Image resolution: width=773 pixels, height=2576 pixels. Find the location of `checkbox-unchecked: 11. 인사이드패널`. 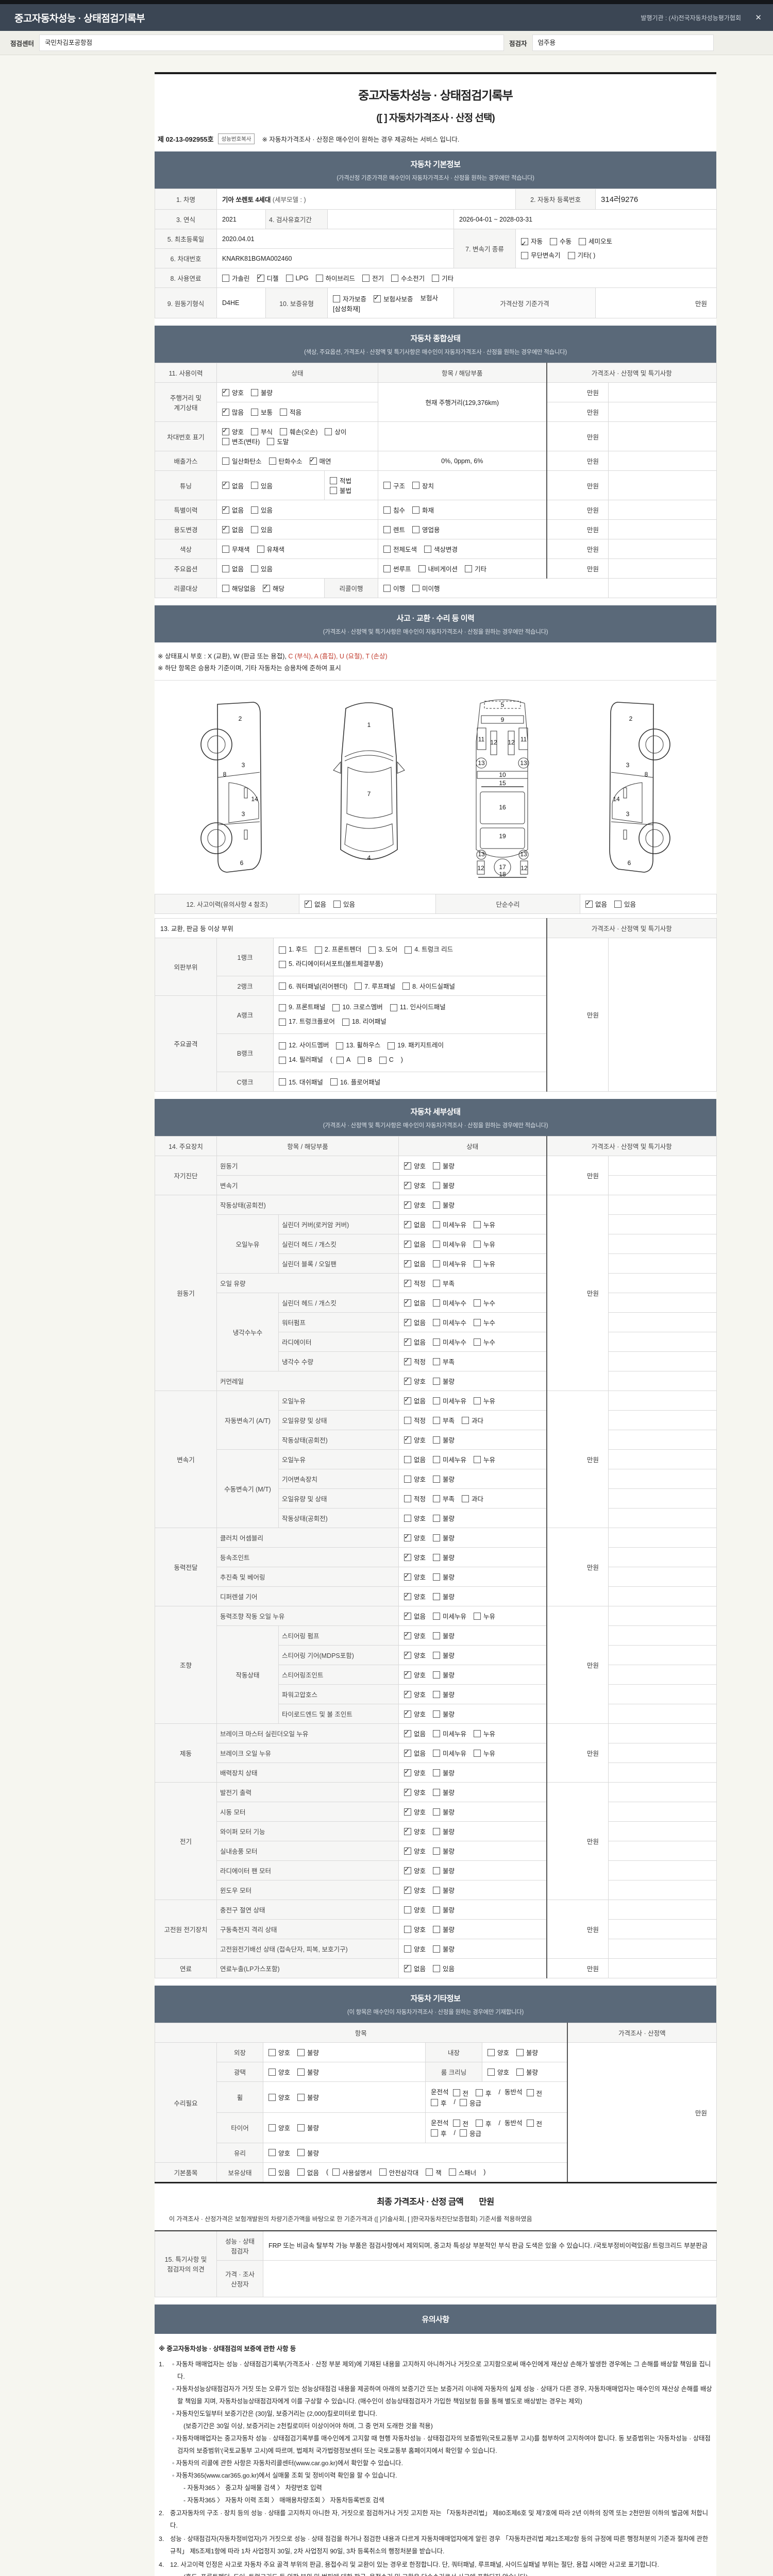

checkbox-unchecked: 11. 인사이드패널 is located at coordinates (418, 1008).